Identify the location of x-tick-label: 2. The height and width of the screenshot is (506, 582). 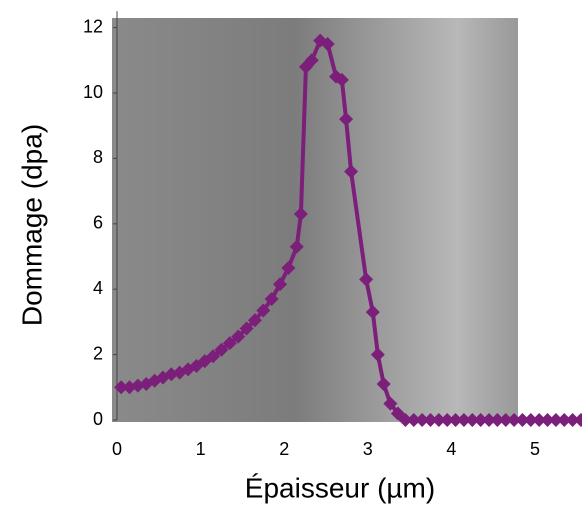
(284, 449).